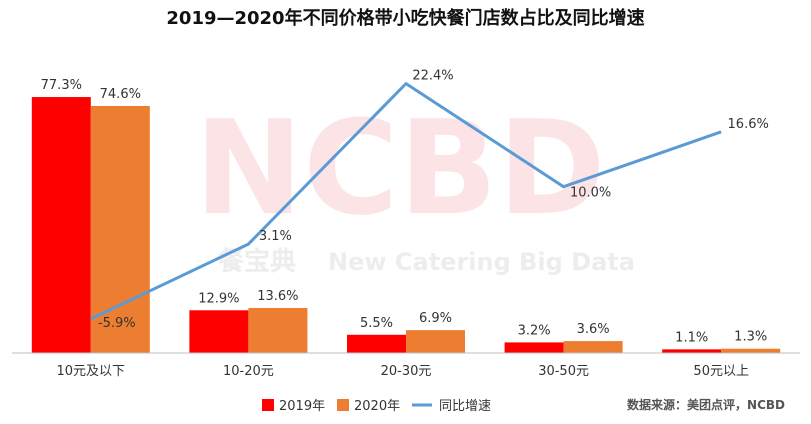  I want to click on legend-label: 2019年, so click(302, 406).